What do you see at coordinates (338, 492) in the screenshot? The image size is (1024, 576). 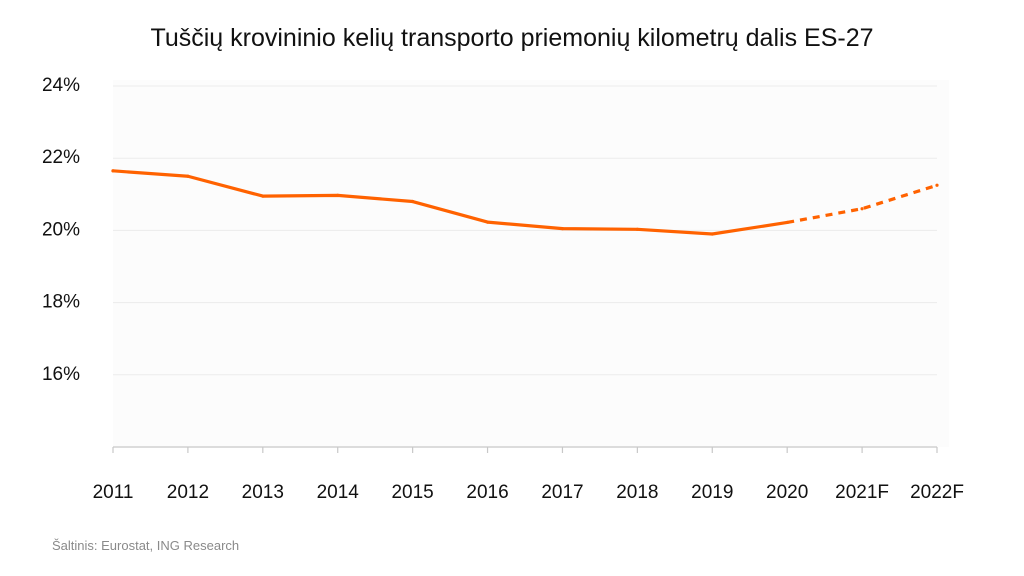 I see `x-tick-label: 2014` at bounding box center [338, 492].